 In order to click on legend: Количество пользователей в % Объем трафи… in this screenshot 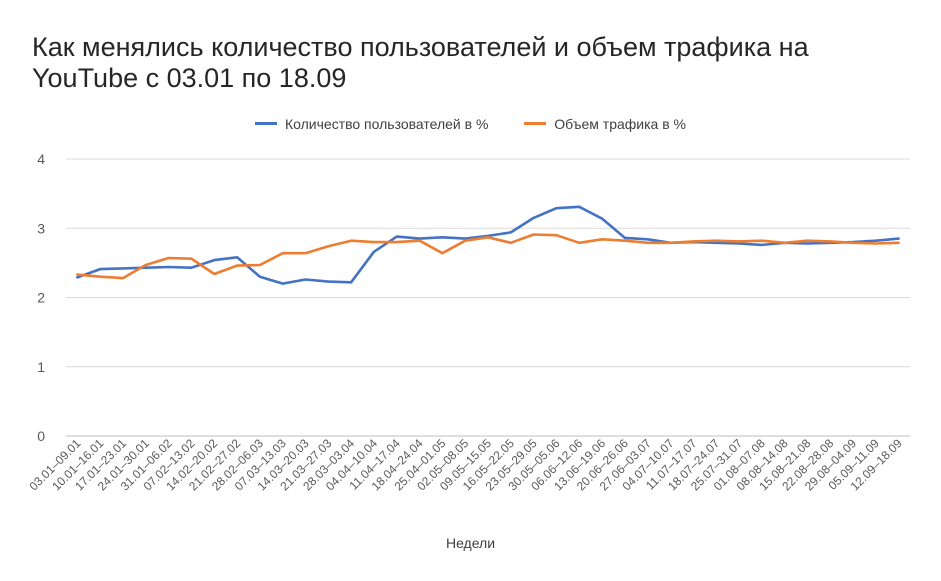, I will do `click(470, 122)`.